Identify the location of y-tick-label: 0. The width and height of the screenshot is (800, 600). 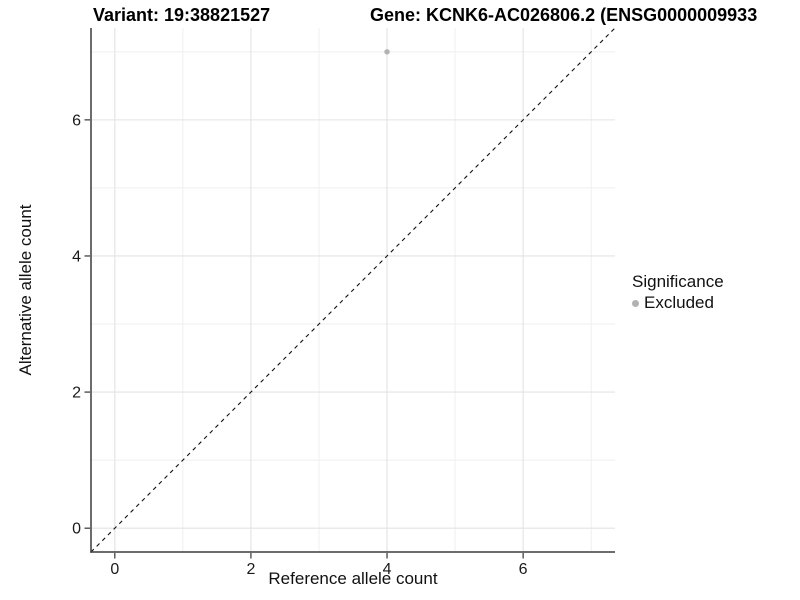
(76, 529).